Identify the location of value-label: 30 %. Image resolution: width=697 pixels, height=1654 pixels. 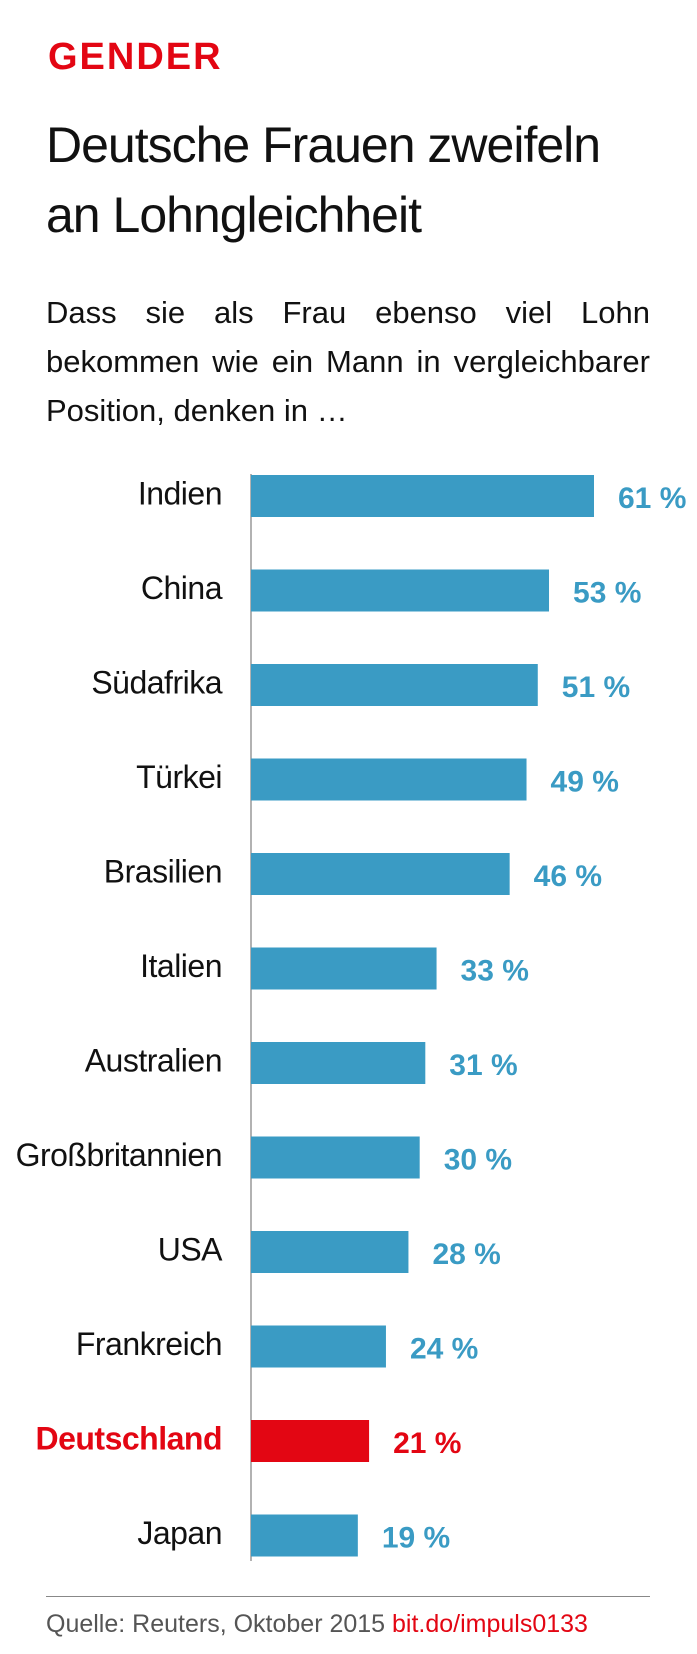
(478, 1159).